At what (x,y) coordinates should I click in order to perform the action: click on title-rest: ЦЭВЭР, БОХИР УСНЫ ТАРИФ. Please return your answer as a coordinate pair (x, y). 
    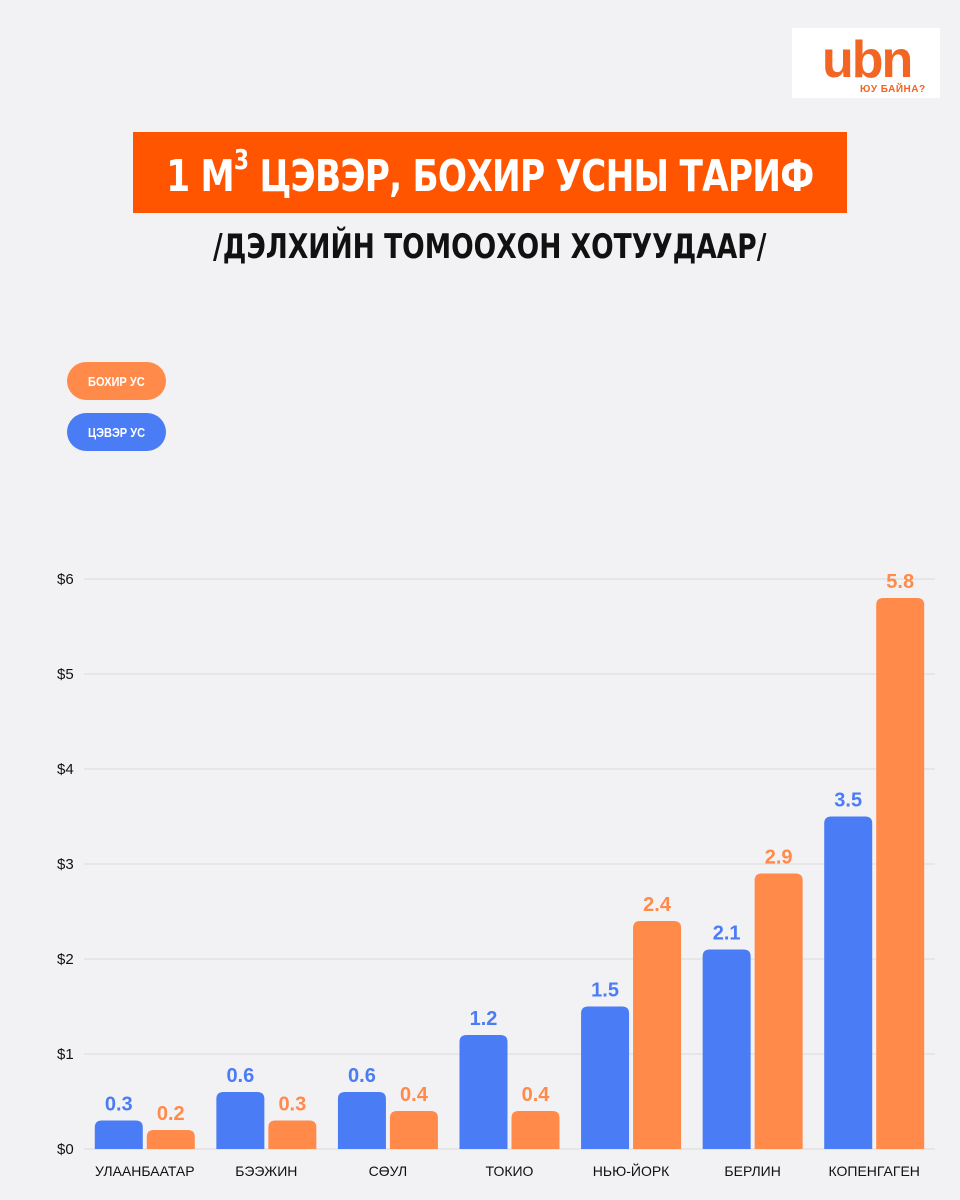
    Looking at the image, I should click on (531, 176).